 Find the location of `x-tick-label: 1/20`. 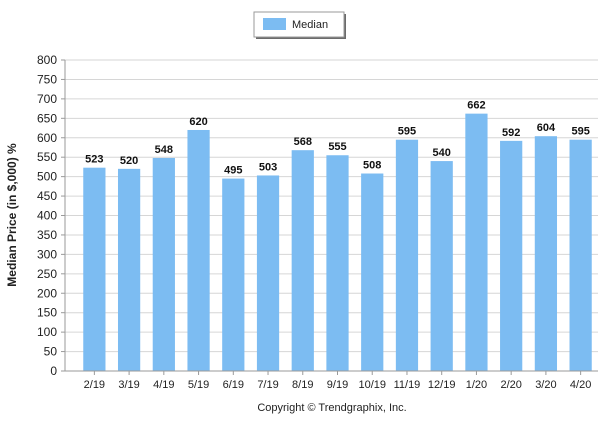

x-tick-label: 1/20 is located at coordinates (476, 385).